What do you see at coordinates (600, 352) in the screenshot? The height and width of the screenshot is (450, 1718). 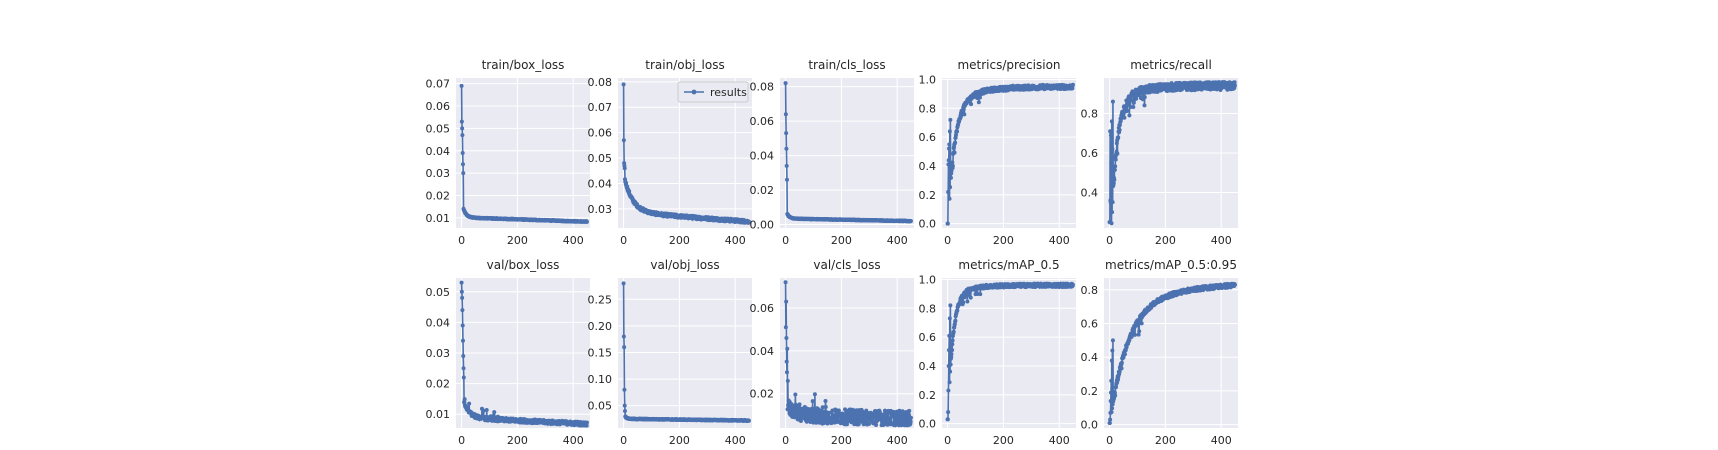 I see `y-tick-label: 0.15` at bounding box center [600, 352].